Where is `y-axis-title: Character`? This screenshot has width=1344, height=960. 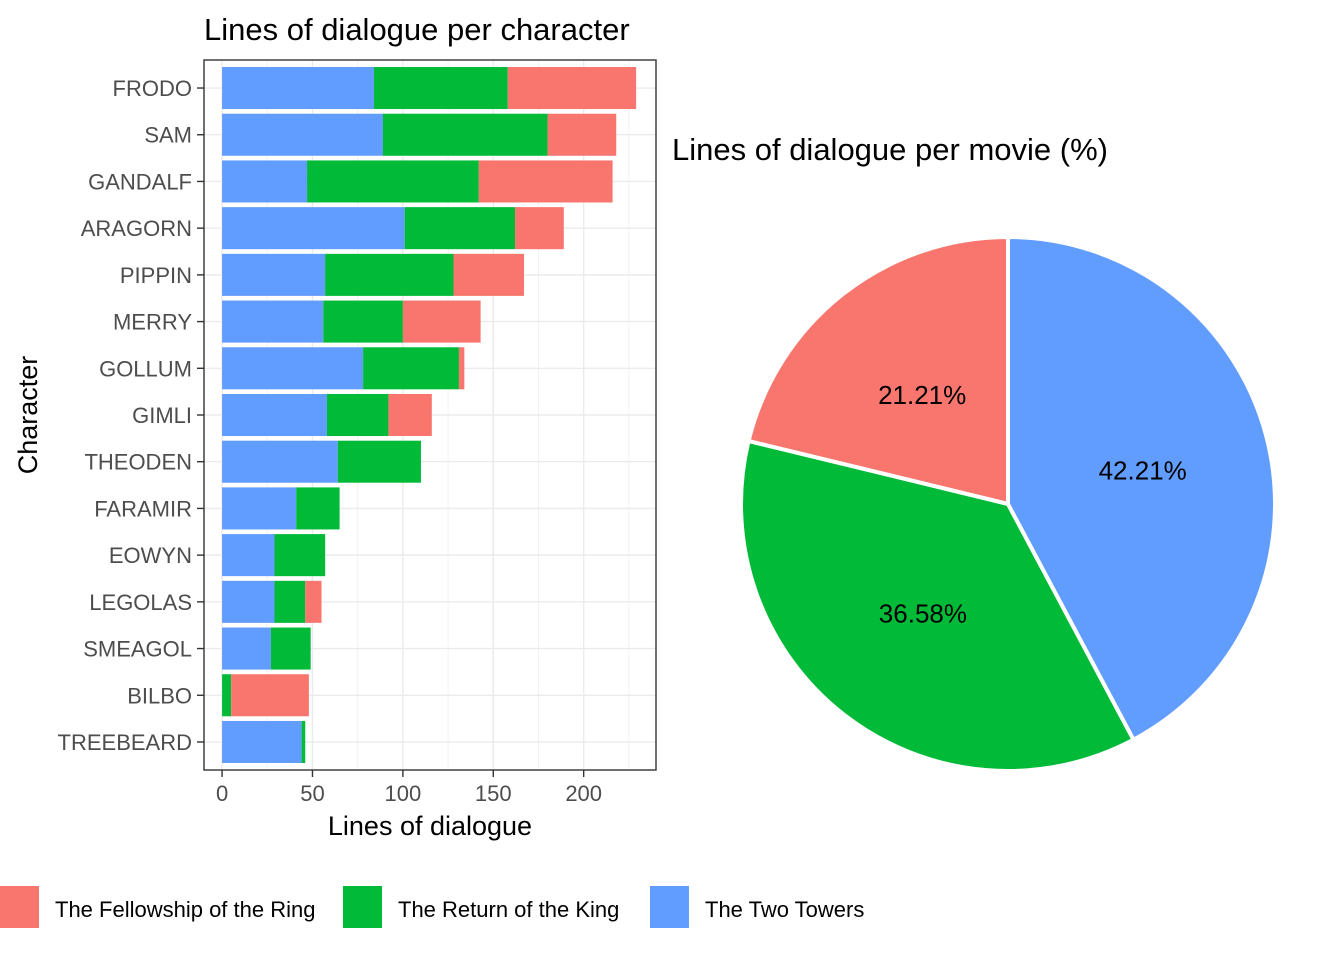
y-axis-title: Character is located at coordinates (28, 415).